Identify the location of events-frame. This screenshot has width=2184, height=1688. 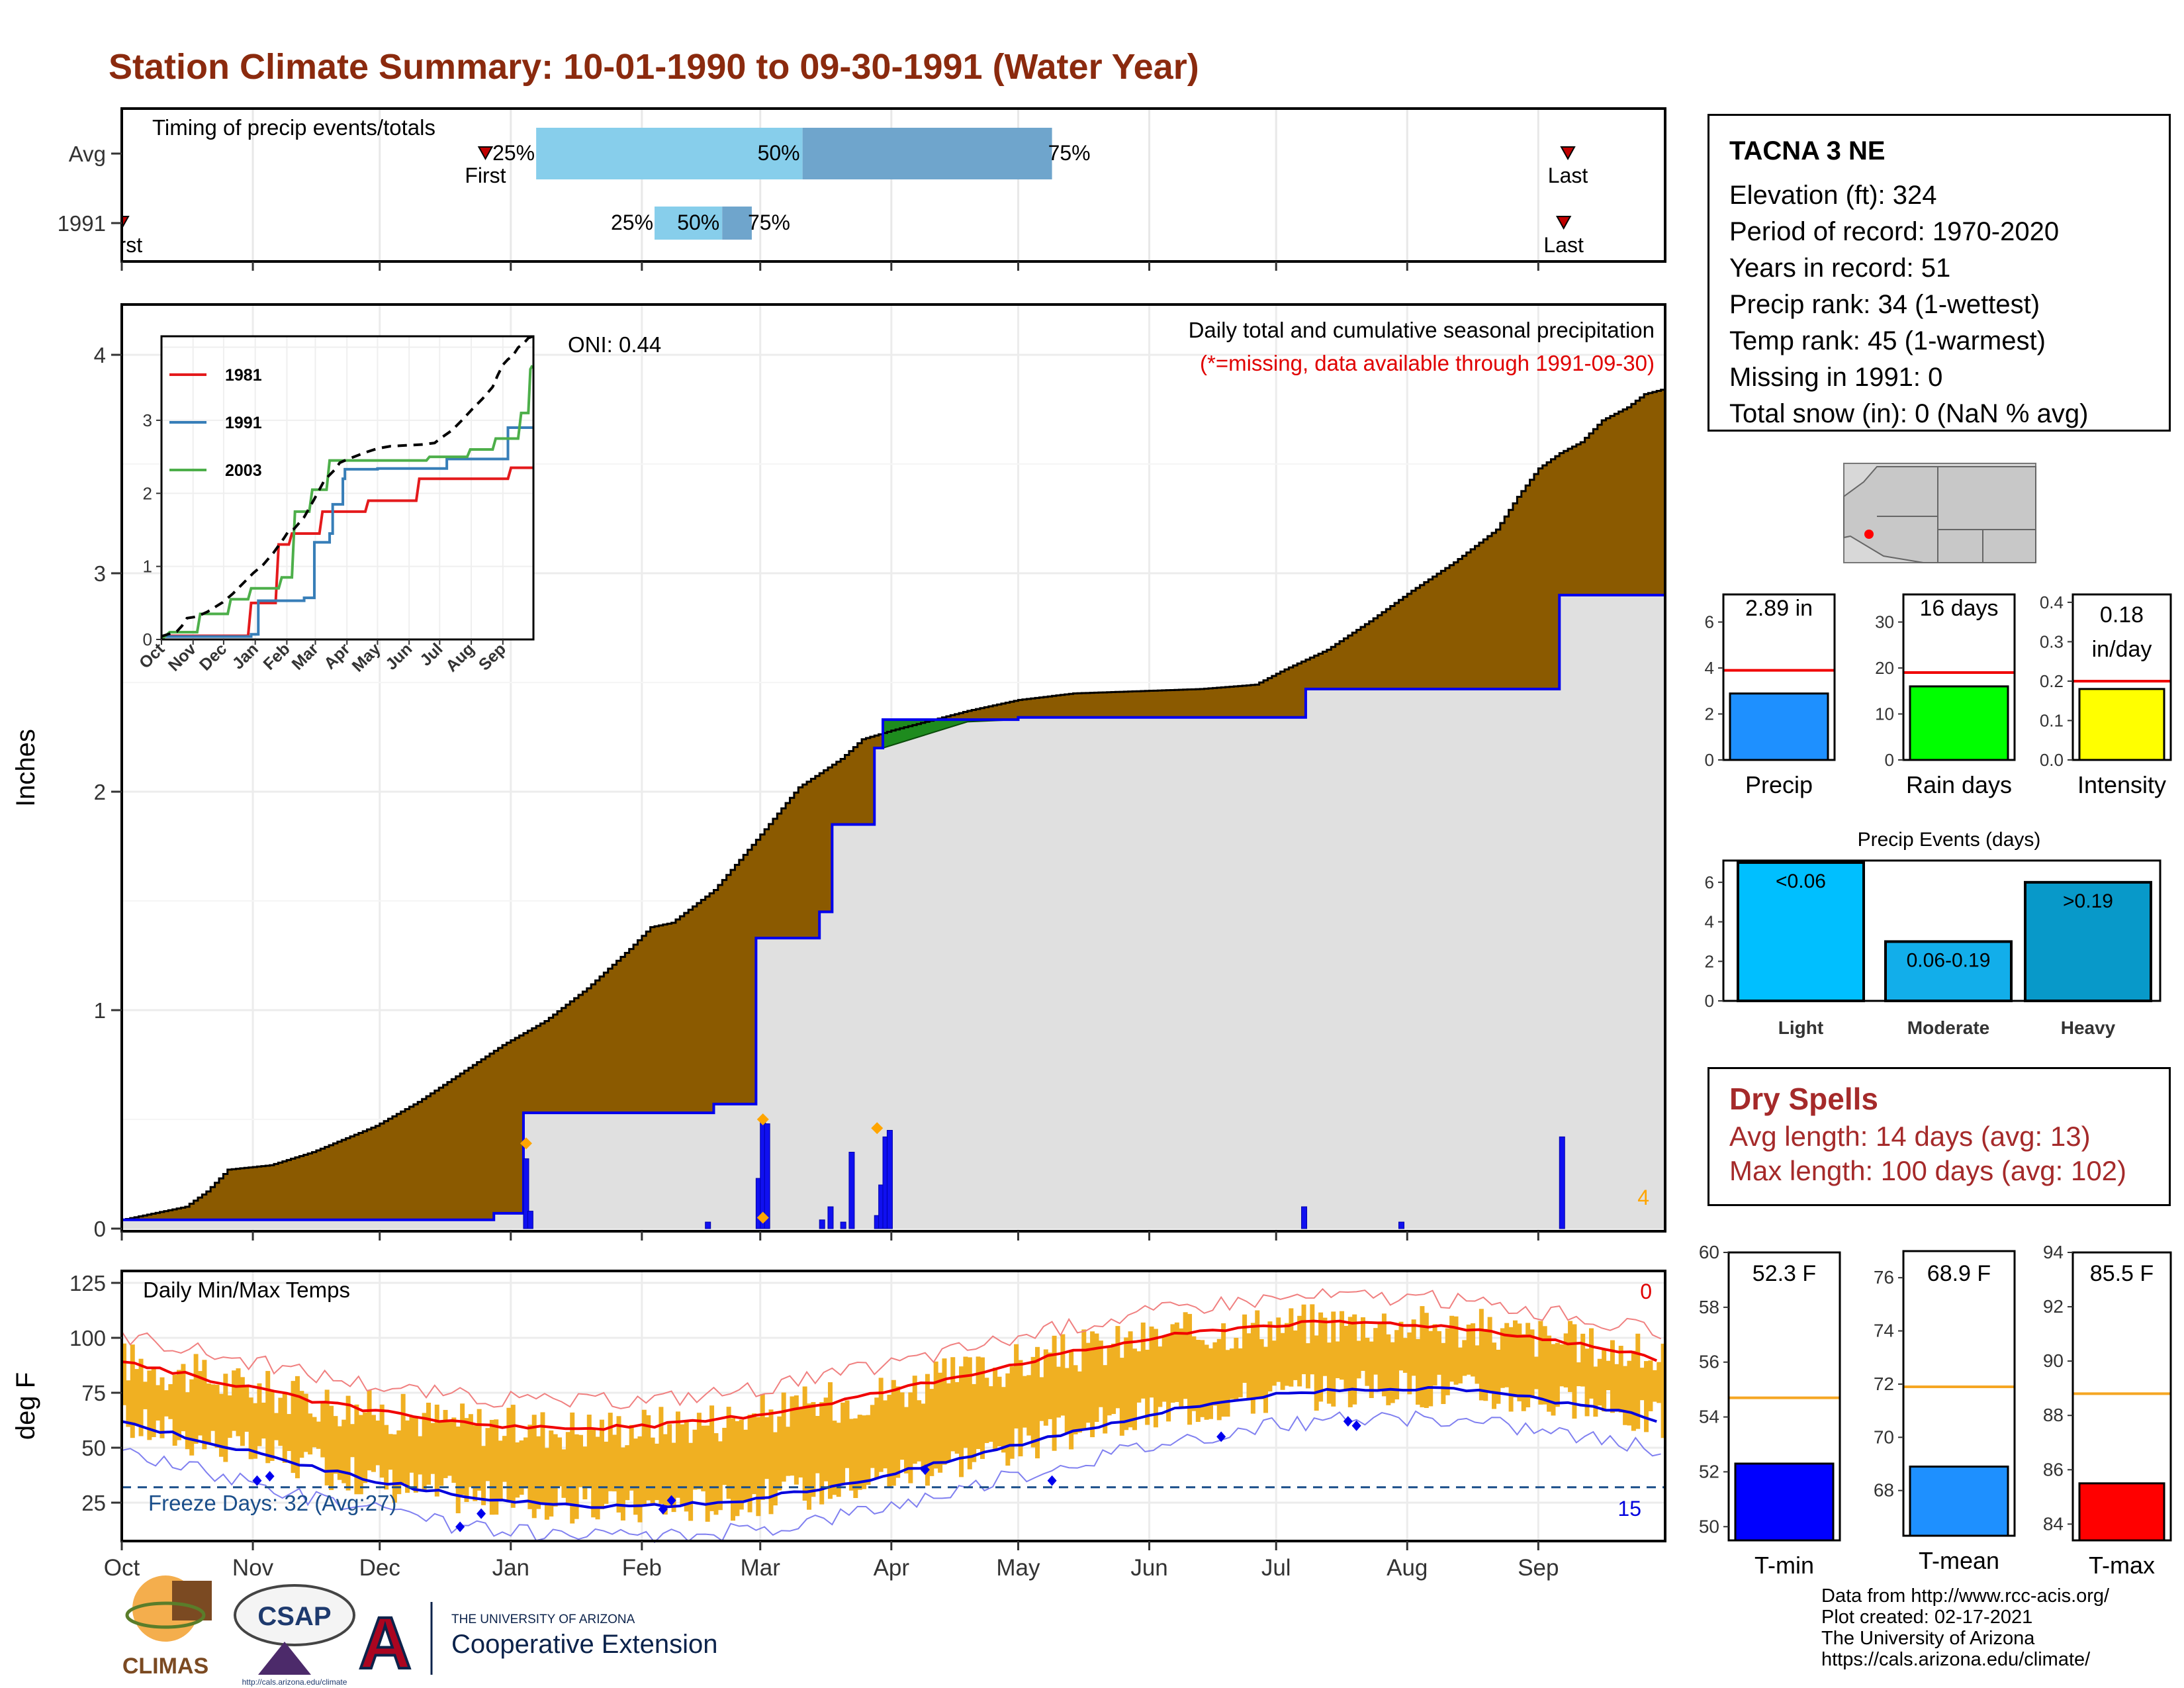
(1942, 930).